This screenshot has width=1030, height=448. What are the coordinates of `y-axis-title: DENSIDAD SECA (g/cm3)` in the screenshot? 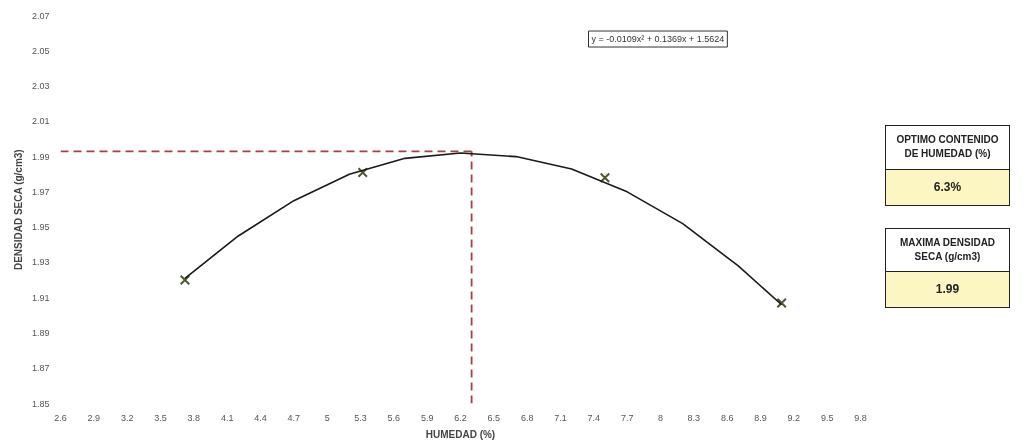 It's located at (18, 210).